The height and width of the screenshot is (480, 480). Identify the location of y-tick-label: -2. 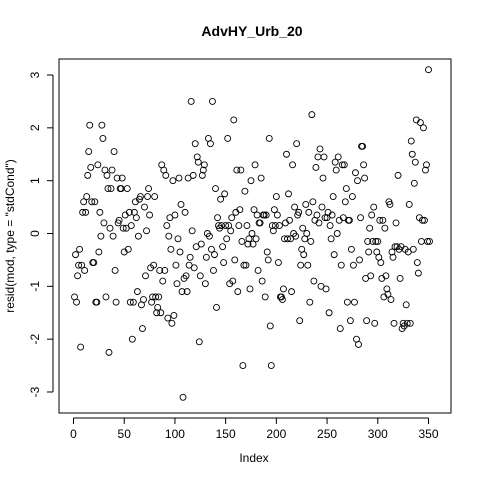
(35, 339).